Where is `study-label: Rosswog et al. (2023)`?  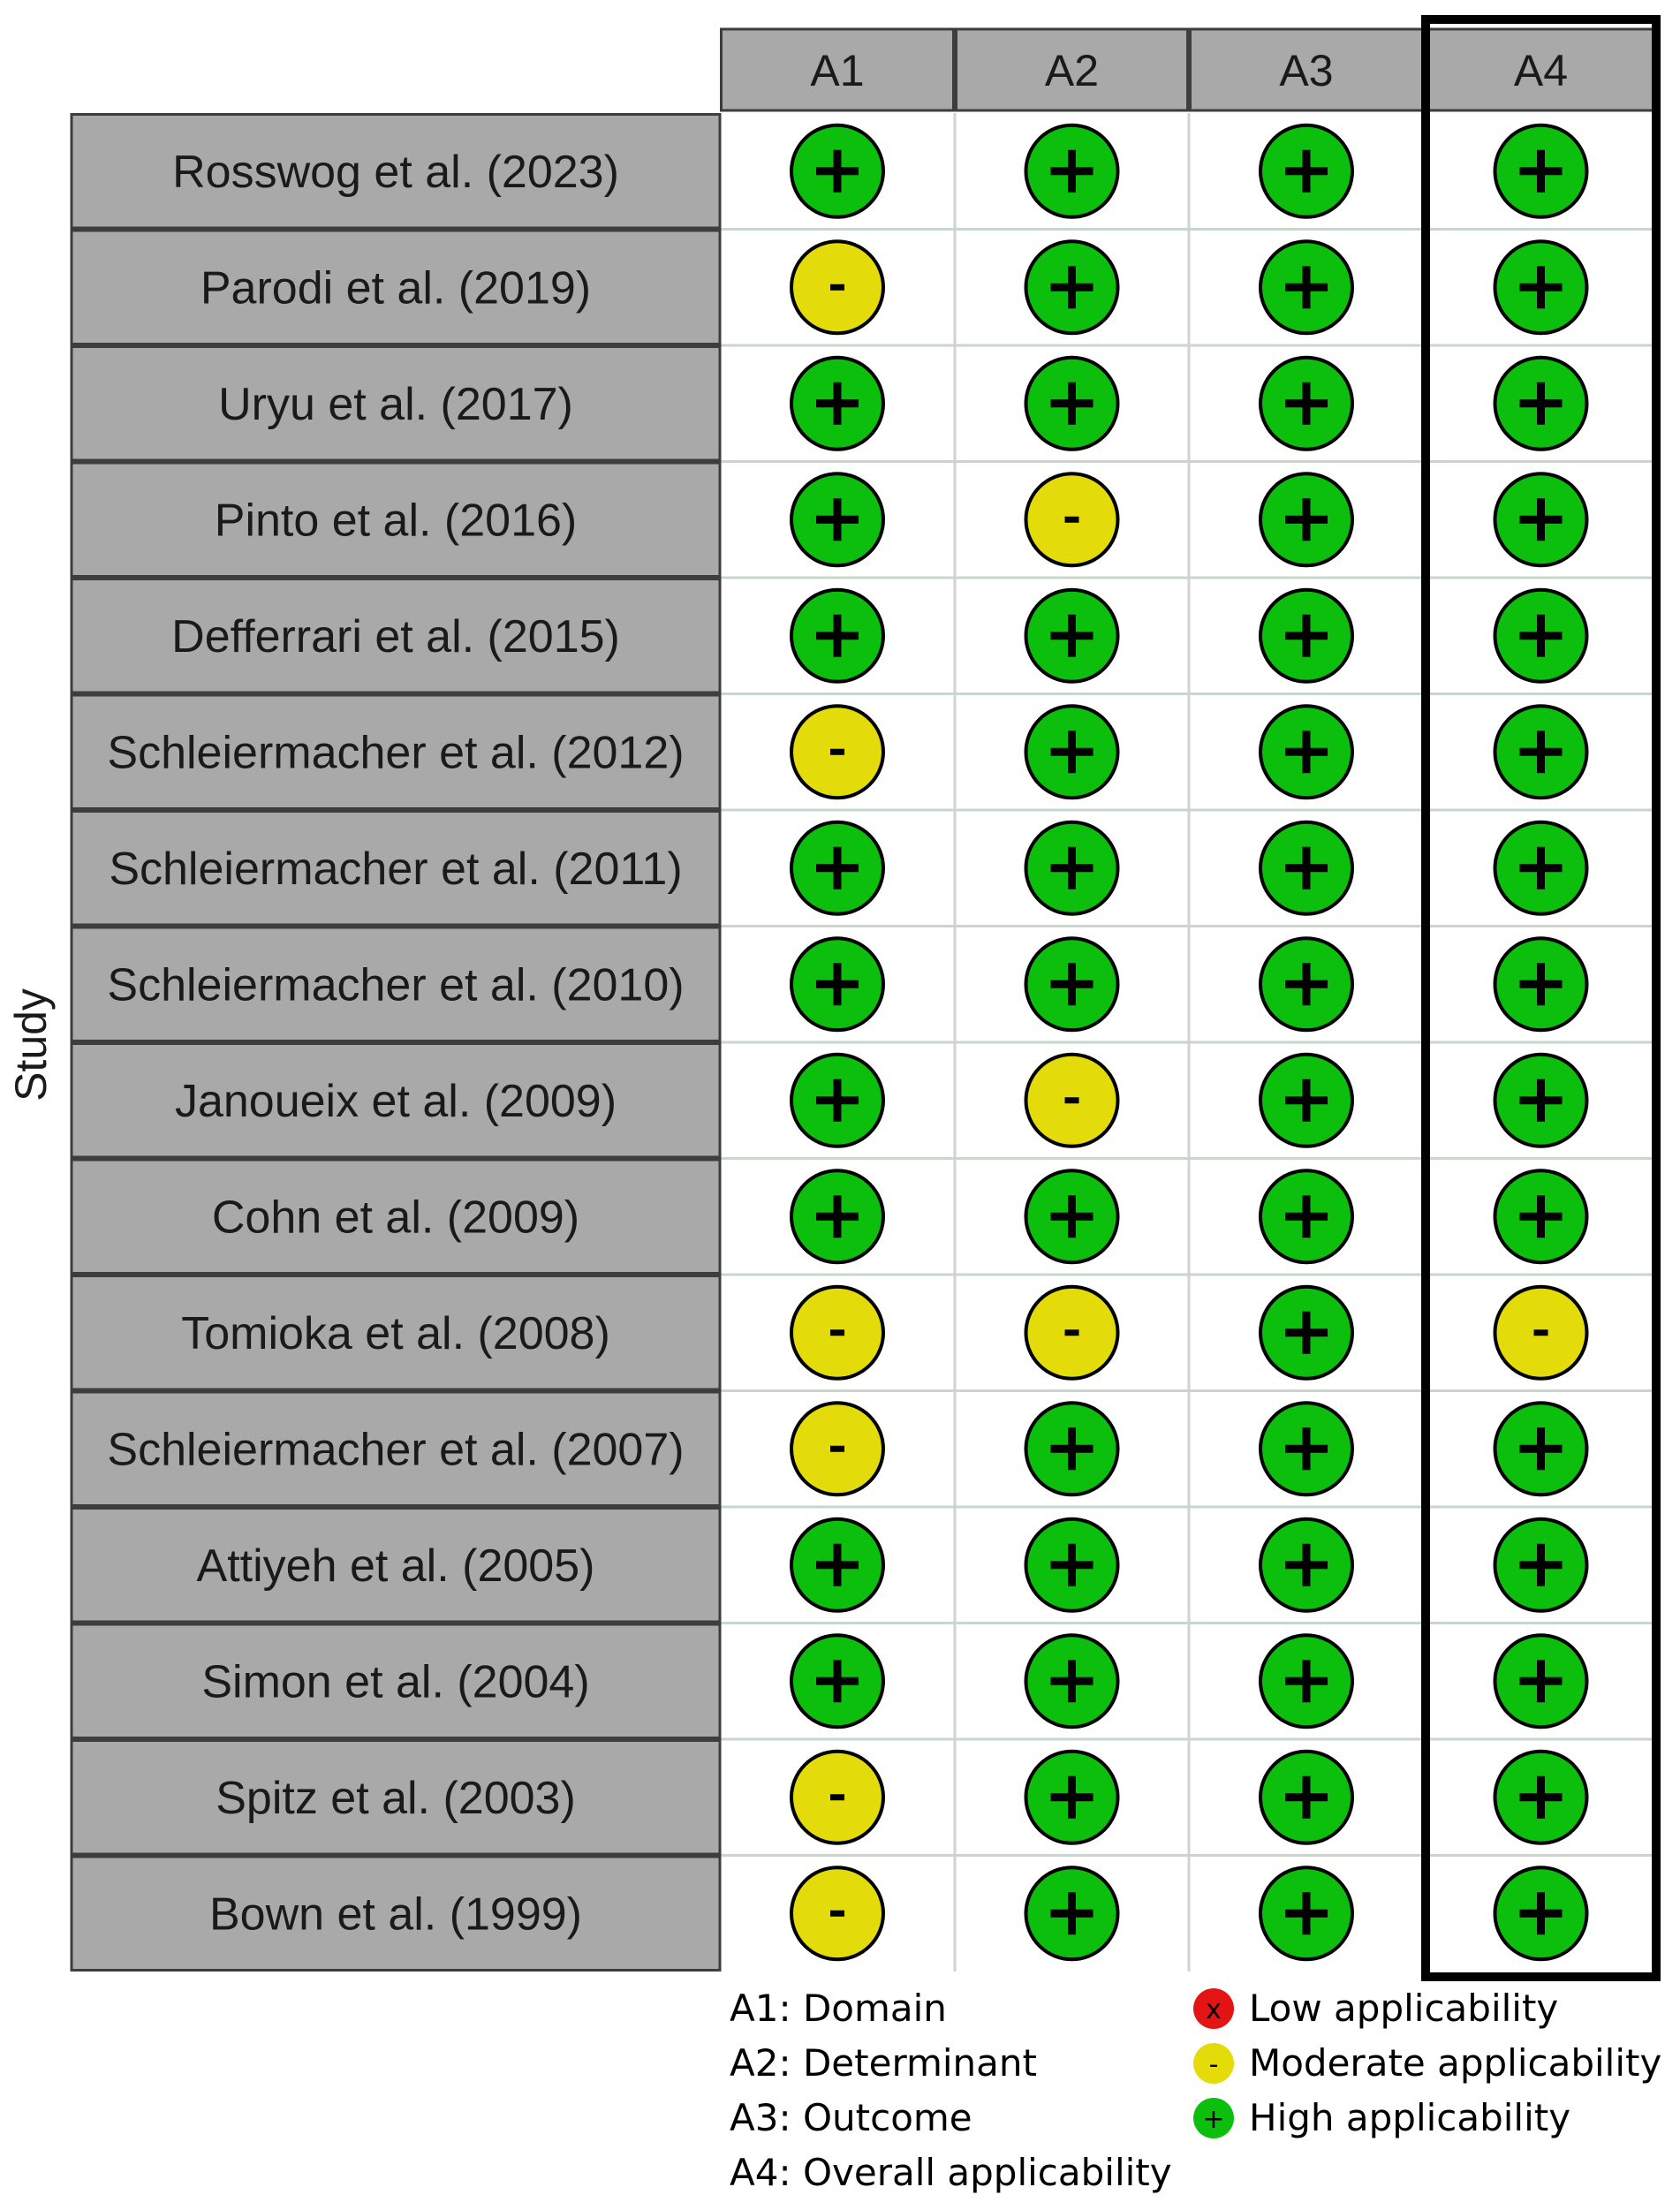 study-label: Rosswog et al. (2023) is located at coordinates (395, 172).